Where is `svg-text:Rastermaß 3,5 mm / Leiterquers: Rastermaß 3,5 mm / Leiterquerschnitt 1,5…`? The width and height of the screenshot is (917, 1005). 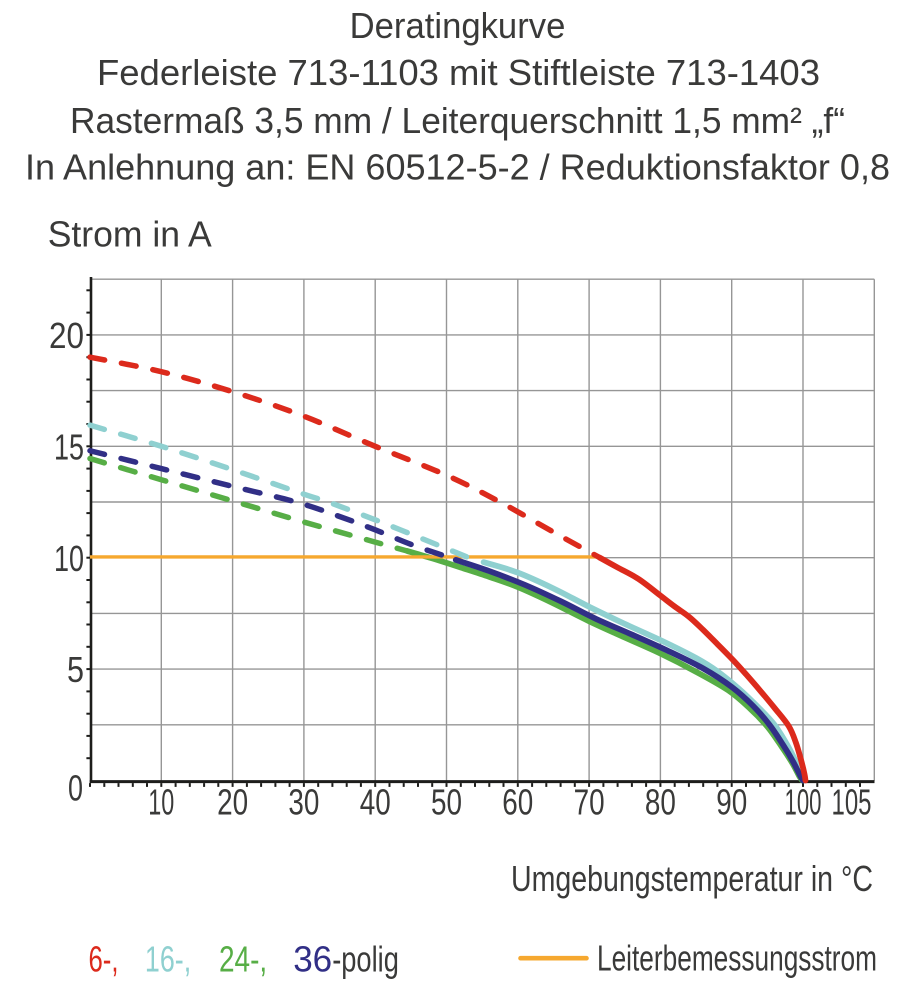 svg-text:Rastermaß 3,5 mm / Leiterquers: Rastermaß 3,5 mm / Leiterquerschnitt 1,5… is located at coordinates (457, 120).